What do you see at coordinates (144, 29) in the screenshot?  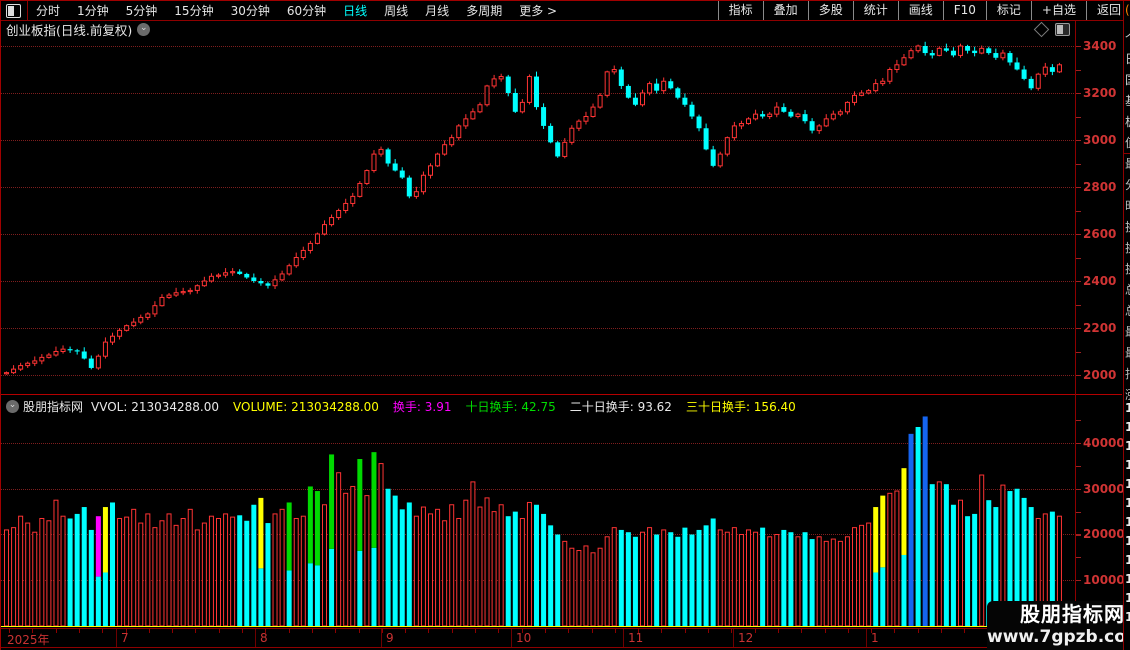 I see `chevron-down-icon: ⌄` at bounding box center [144, 29].